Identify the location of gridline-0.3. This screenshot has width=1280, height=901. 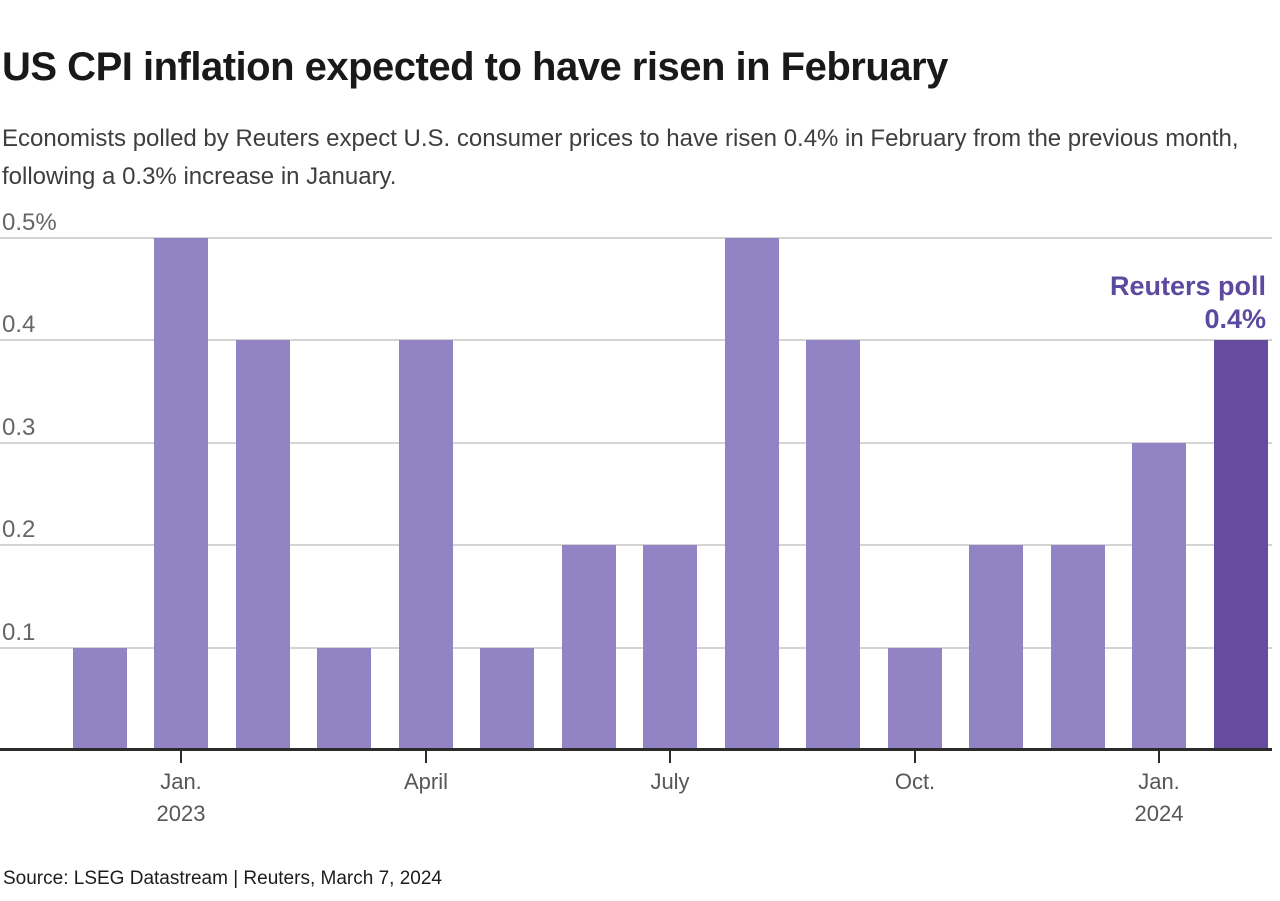
(636, 443).